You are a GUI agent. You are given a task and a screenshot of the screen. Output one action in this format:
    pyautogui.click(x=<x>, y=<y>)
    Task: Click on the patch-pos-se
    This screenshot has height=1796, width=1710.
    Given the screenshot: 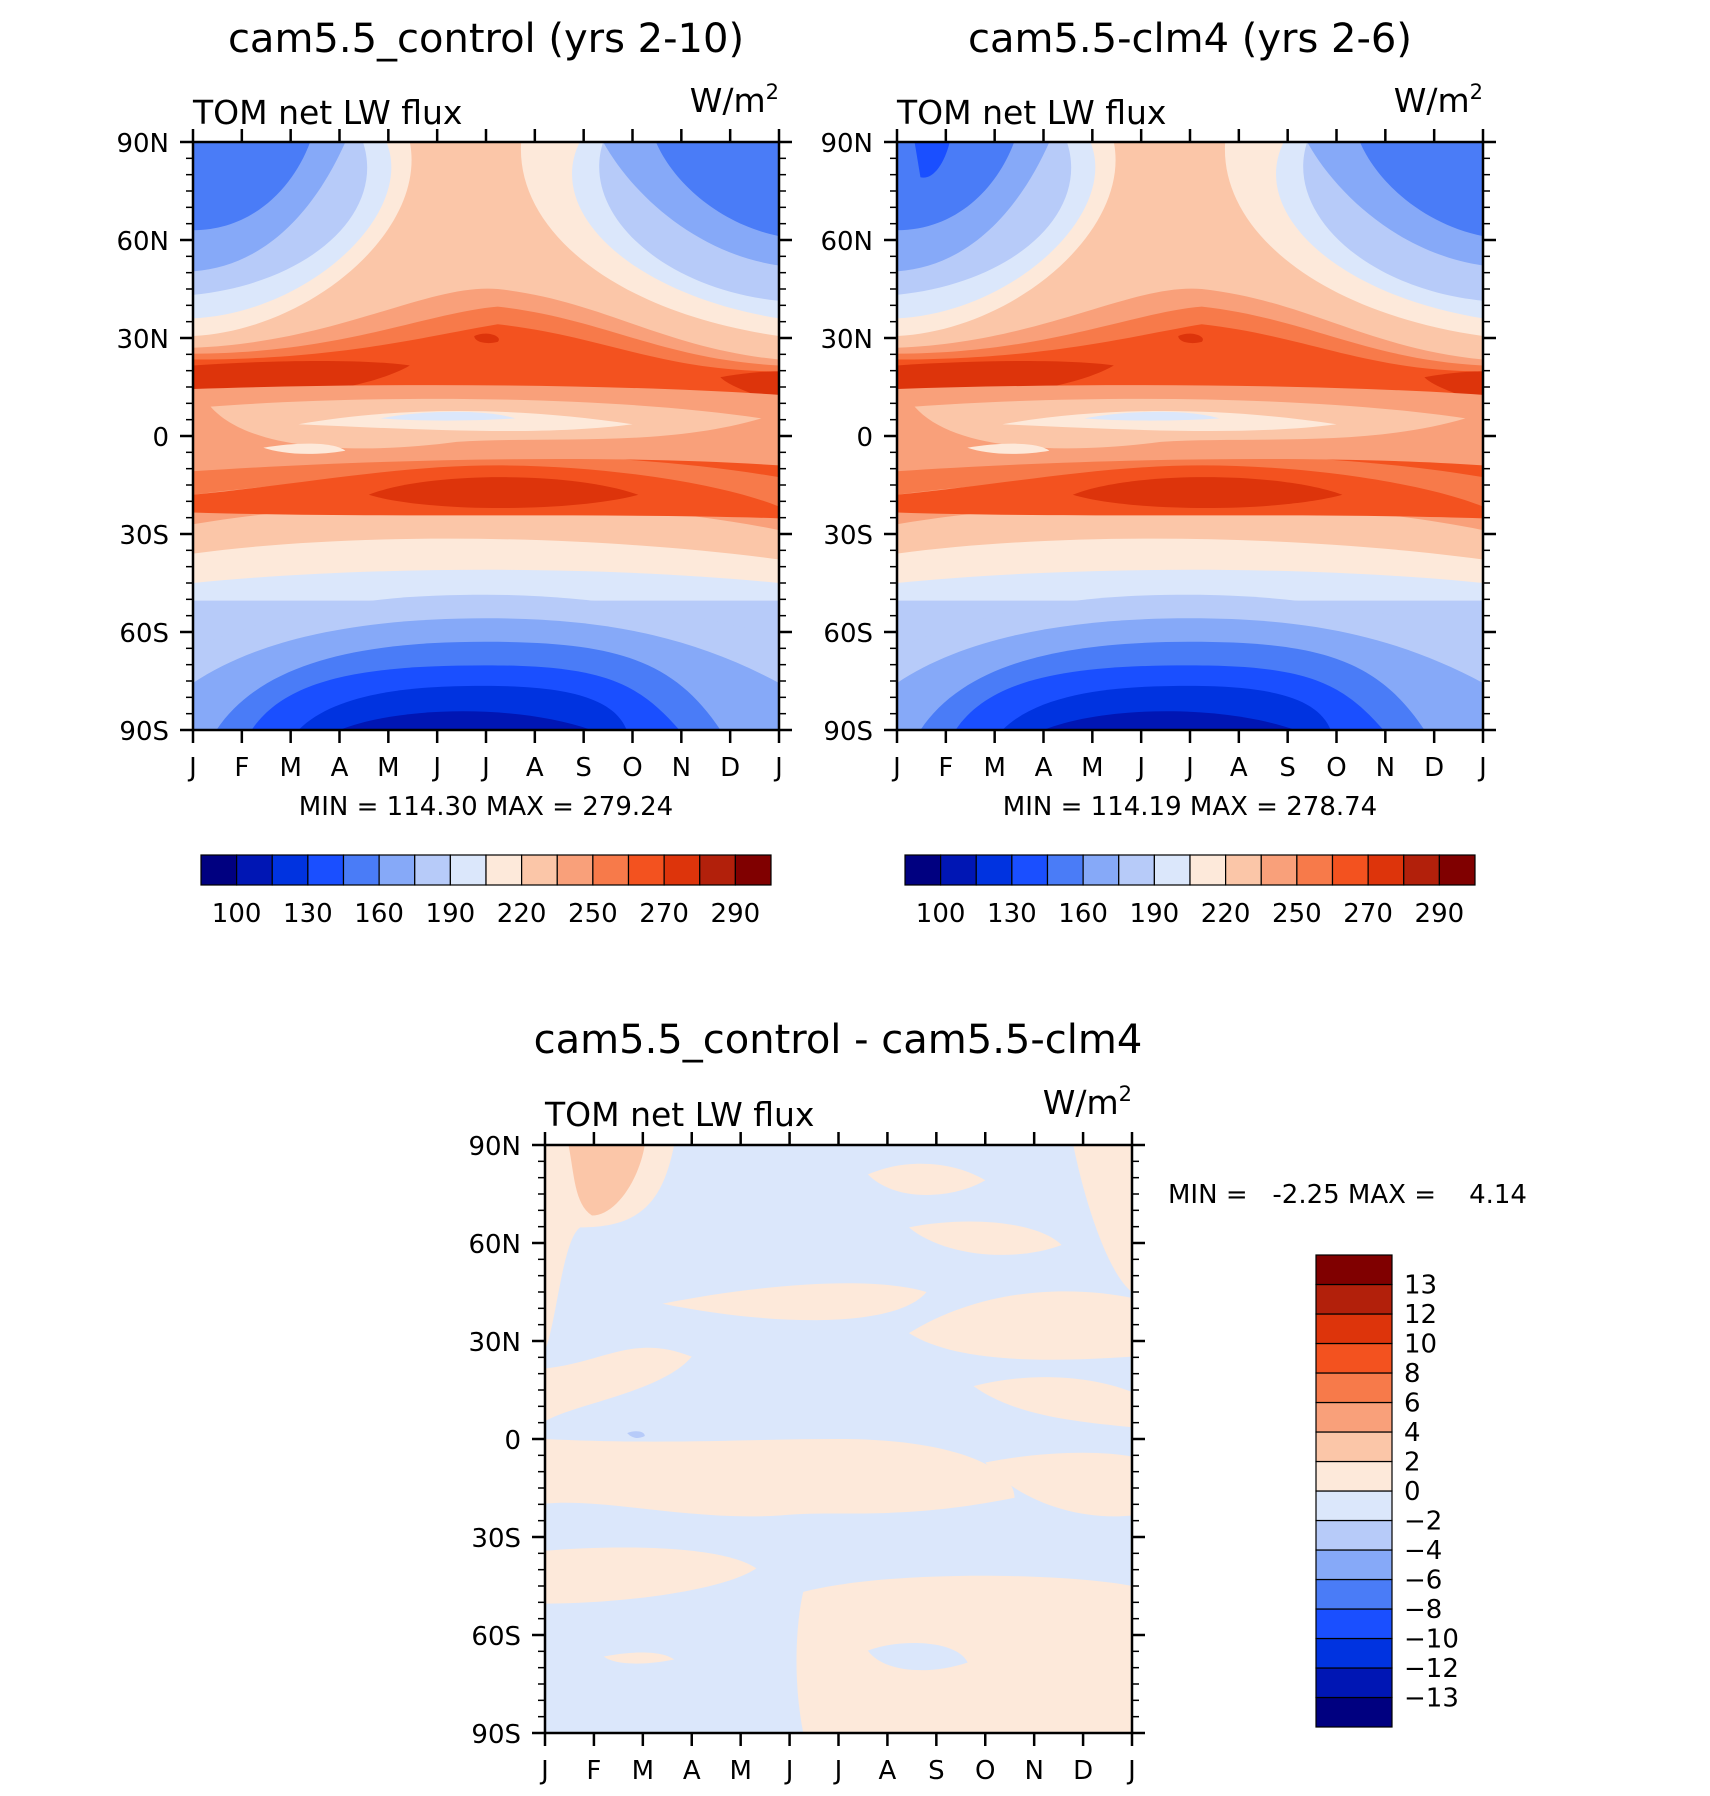 What is the action you would take?
    pyautogui.click(x=964, y=1654)
    